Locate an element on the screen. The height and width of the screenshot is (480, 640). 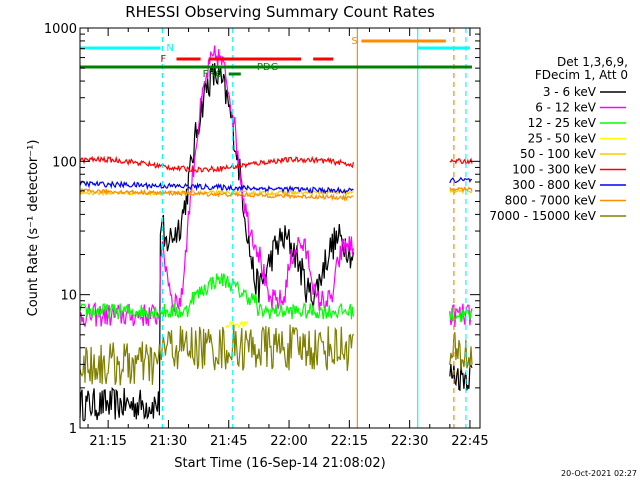
night-flag-label: N is located at coordinates (169, 48).